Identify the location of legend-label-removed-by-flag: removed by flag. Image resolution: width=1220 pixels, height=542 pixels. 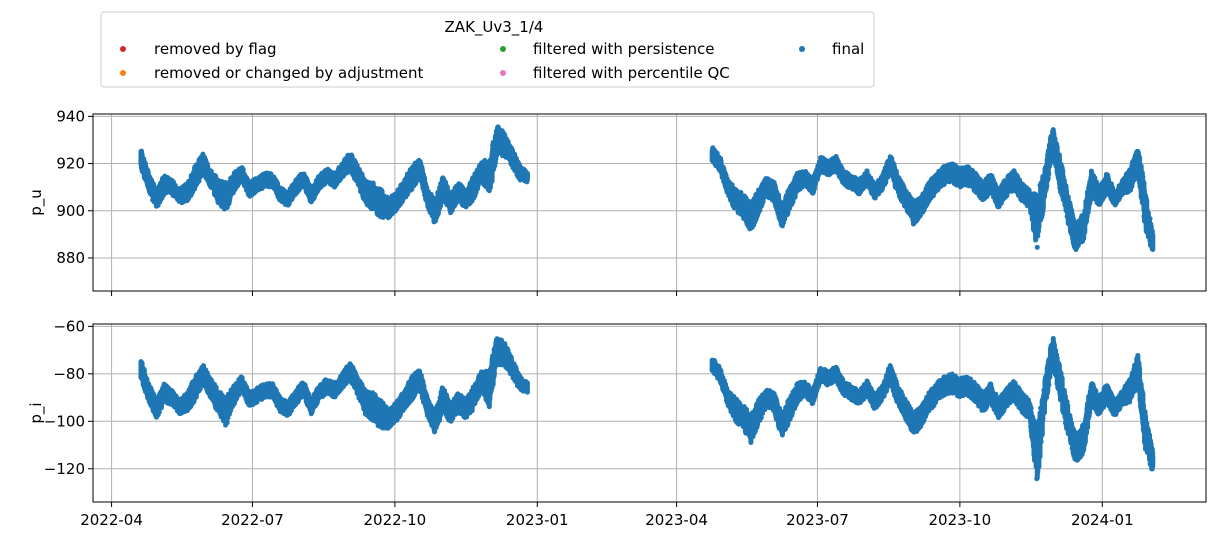
(215, 49).